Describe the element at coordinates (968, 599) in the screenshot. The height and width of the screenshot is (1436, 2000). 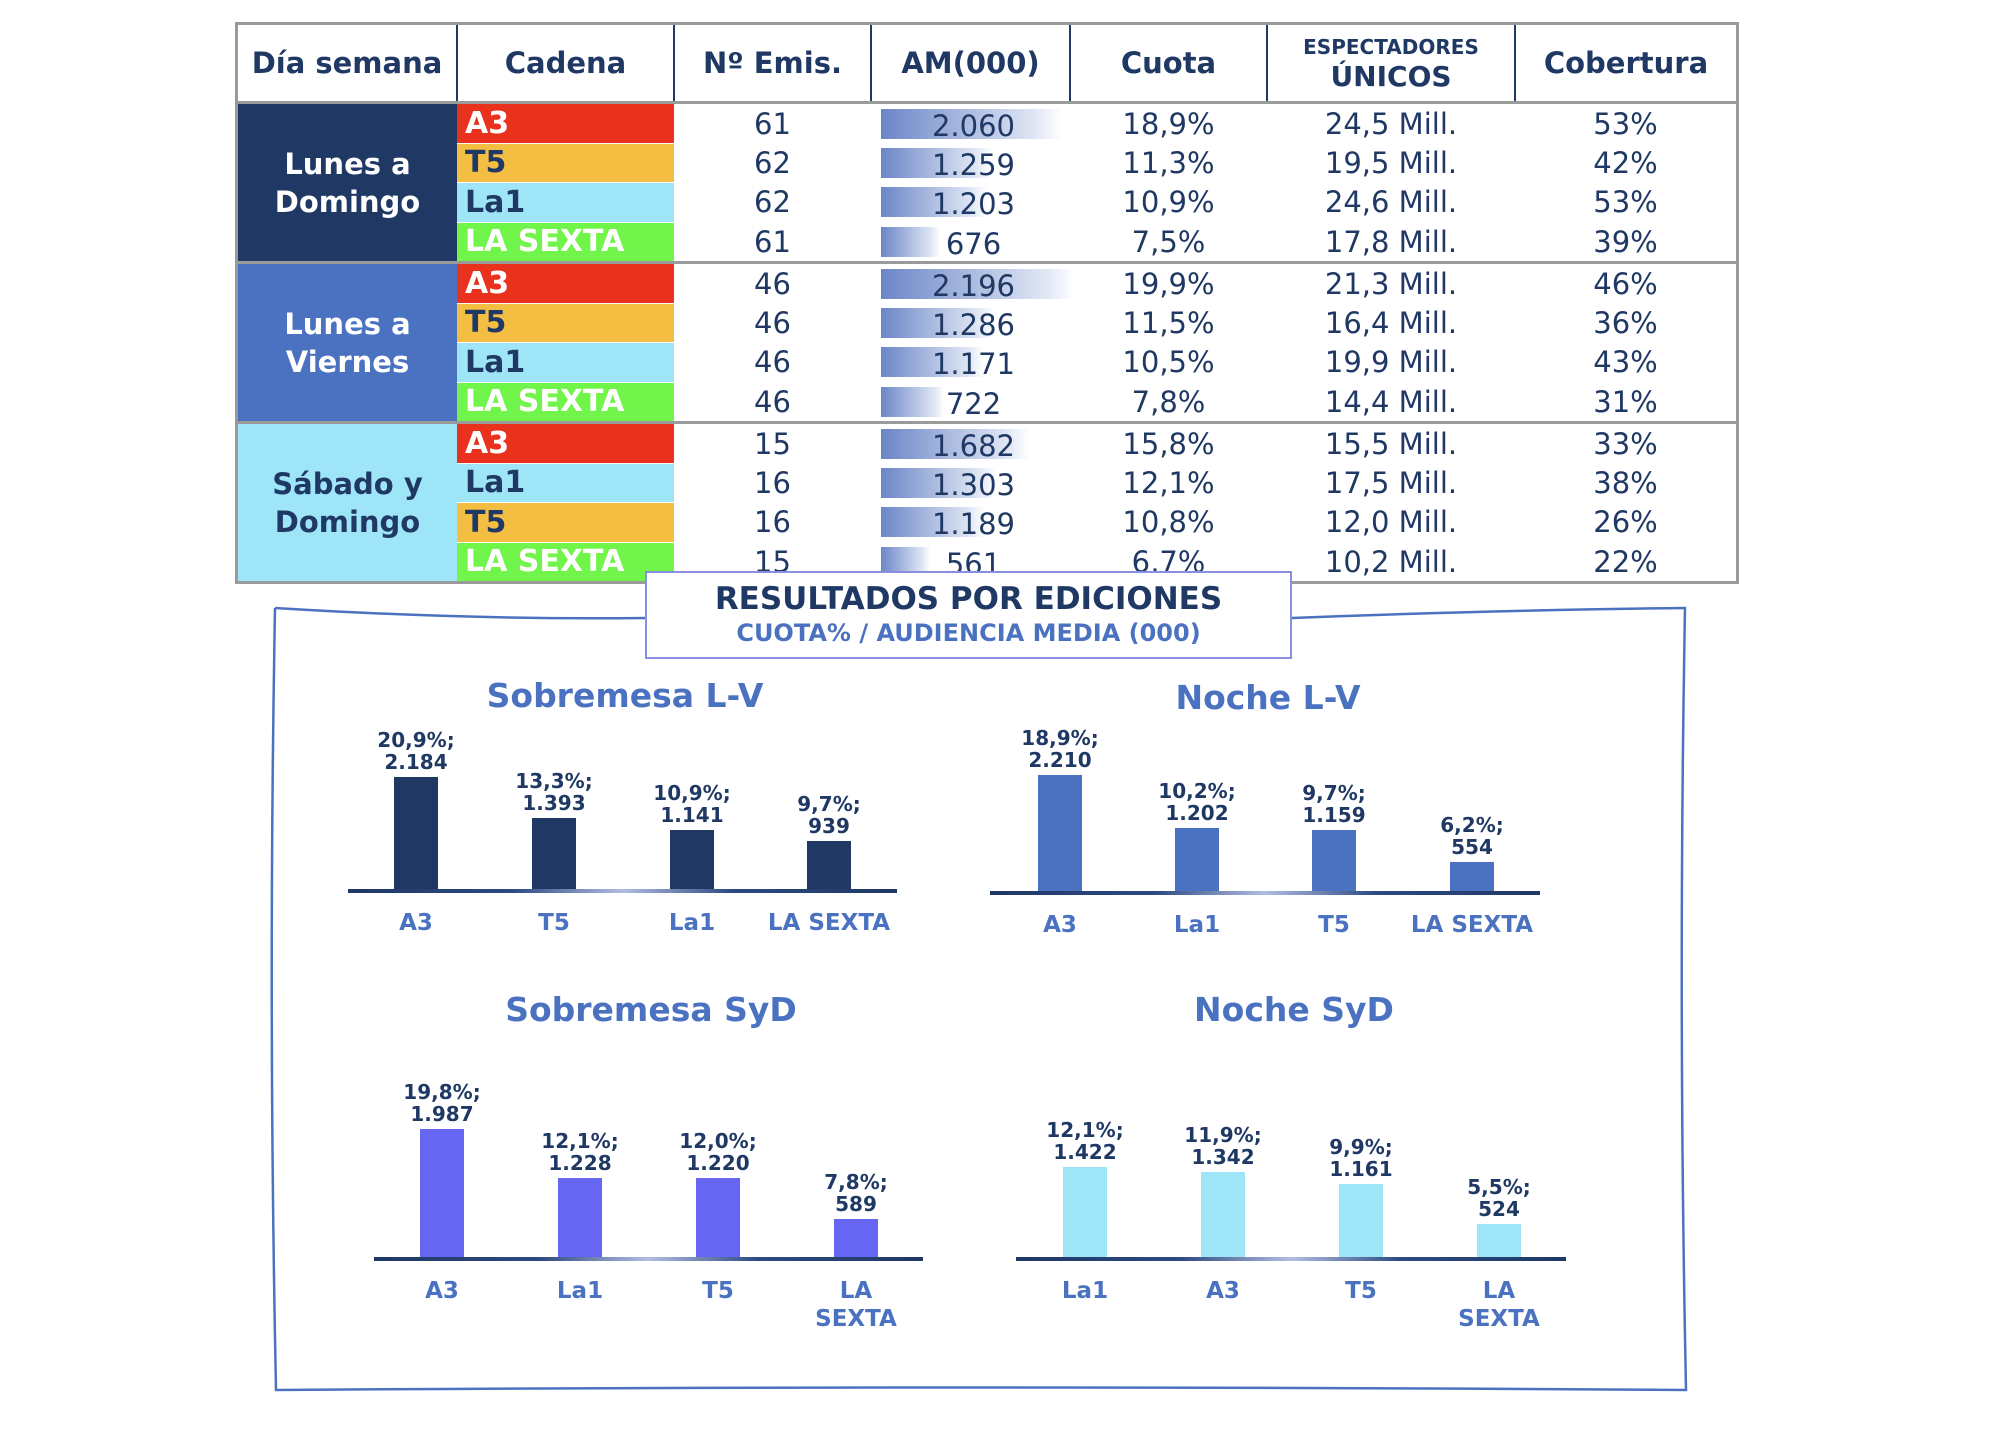
I see `section-title: RESULTADOS POR EDICIONES` at that location.